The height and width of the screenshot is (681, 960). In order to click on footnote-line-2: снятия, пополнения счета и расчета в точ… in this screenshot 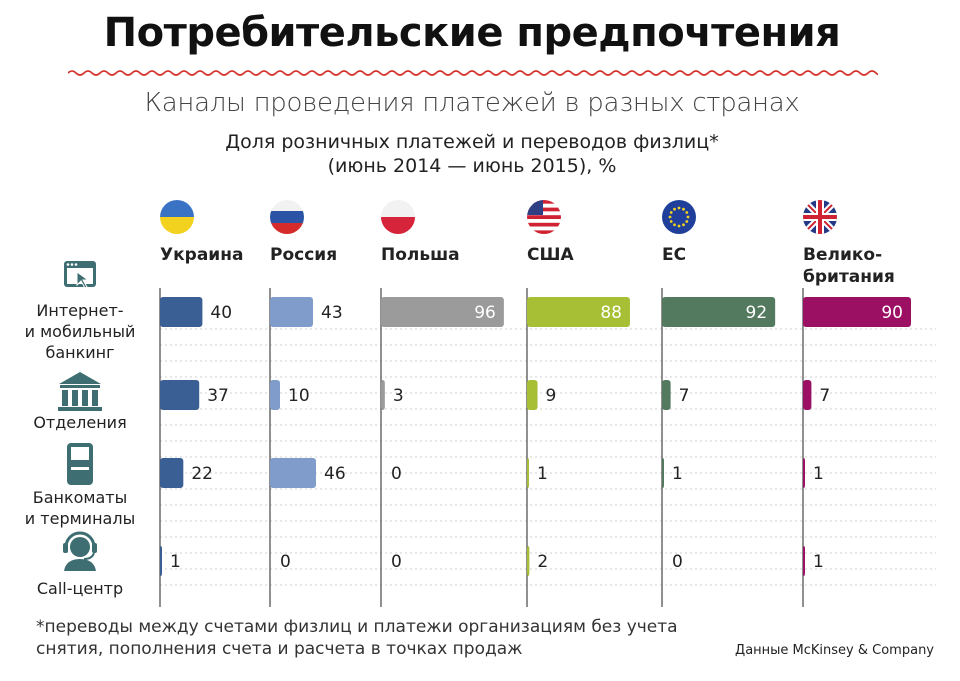, I will do `click(279, 649)`.